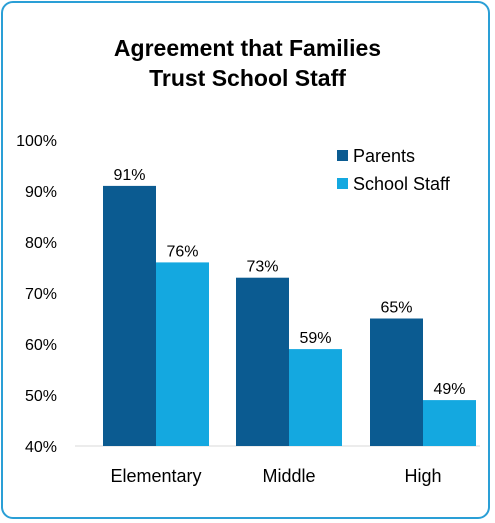 This screenshot has width=495, height=523. What do you see at coordinates (41, 243) in the screenshot?
I see `y-tick-label: 80%` at bounding box center [41, 243].